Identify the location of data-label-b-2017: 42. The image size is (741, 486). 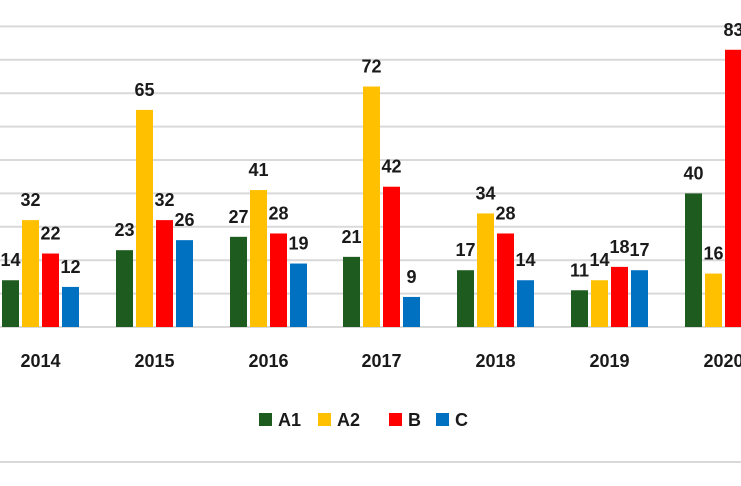
(391, 167).